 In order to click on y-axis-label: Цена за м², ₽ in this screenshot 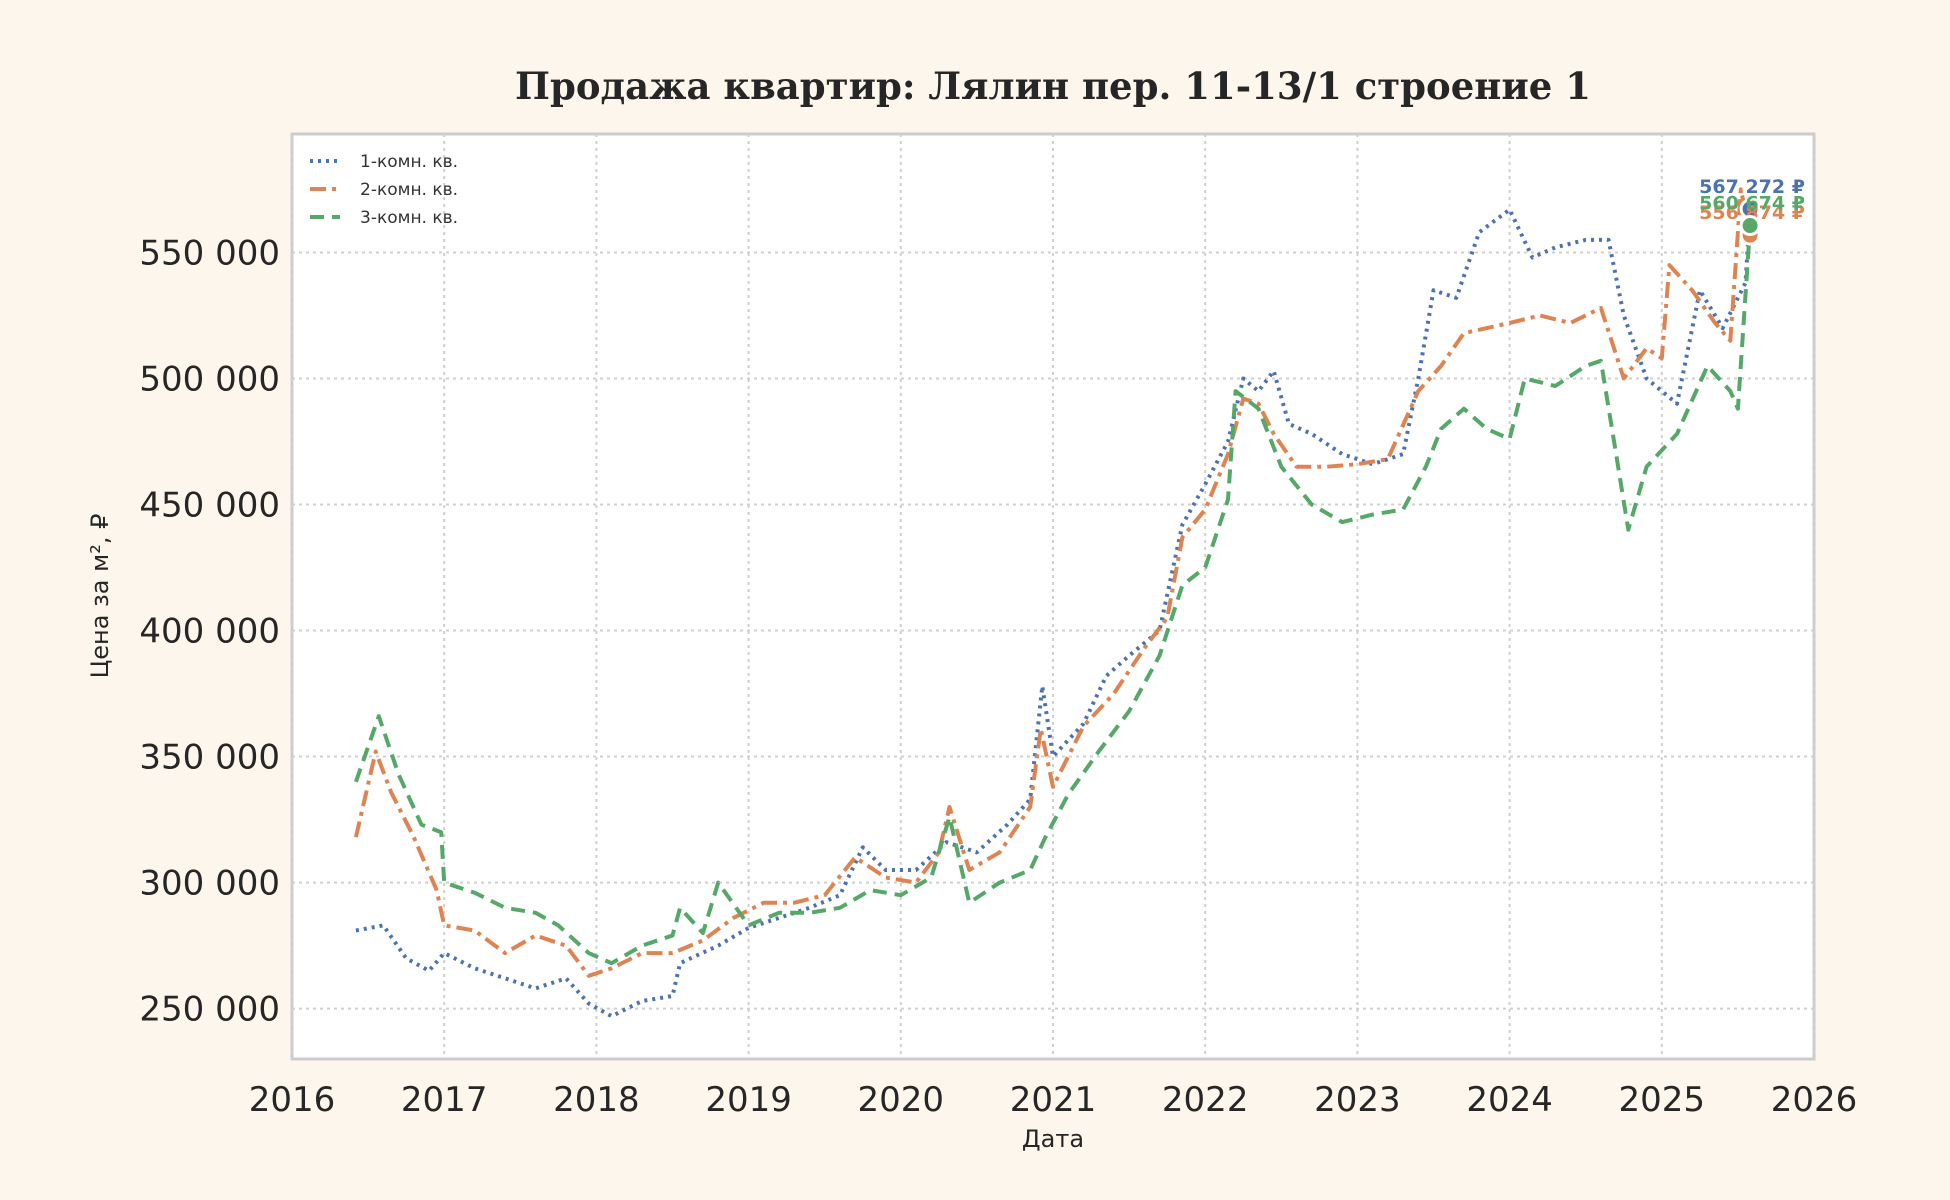, I will do `click(100, 596)`.